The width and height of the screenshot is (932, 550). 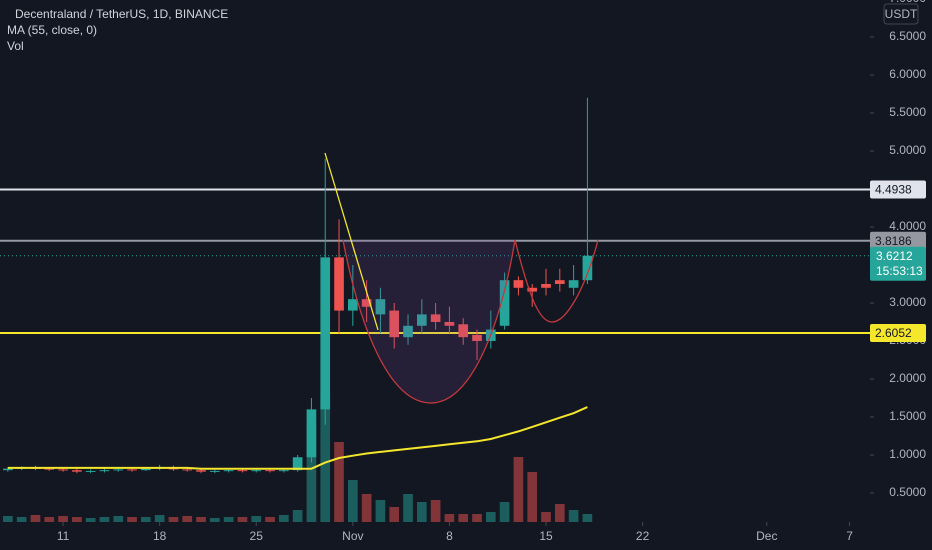 What do you see at coordinates (907, 454) in the screenshot?
I see `y-tick-label: 1.0000` at bounding box center [907, 454].